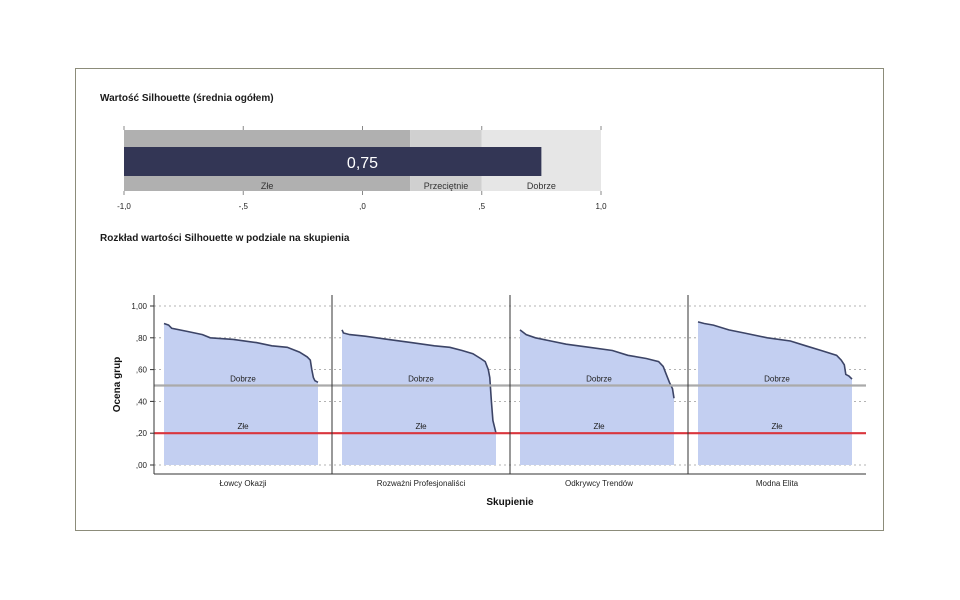 The height and width of the screenshot is (600, 960). Describe the element at coordinates (362, 163) in the screenshot. I see `gauge-value-label: 0,75` at that location.